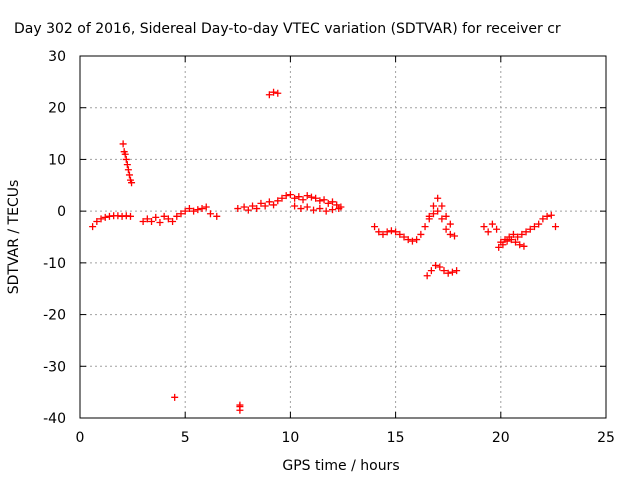  What do you see at coordinates (185, 438) in the screenshot?
I see `x-tick-label: 5` at bounding box center [185, 438].